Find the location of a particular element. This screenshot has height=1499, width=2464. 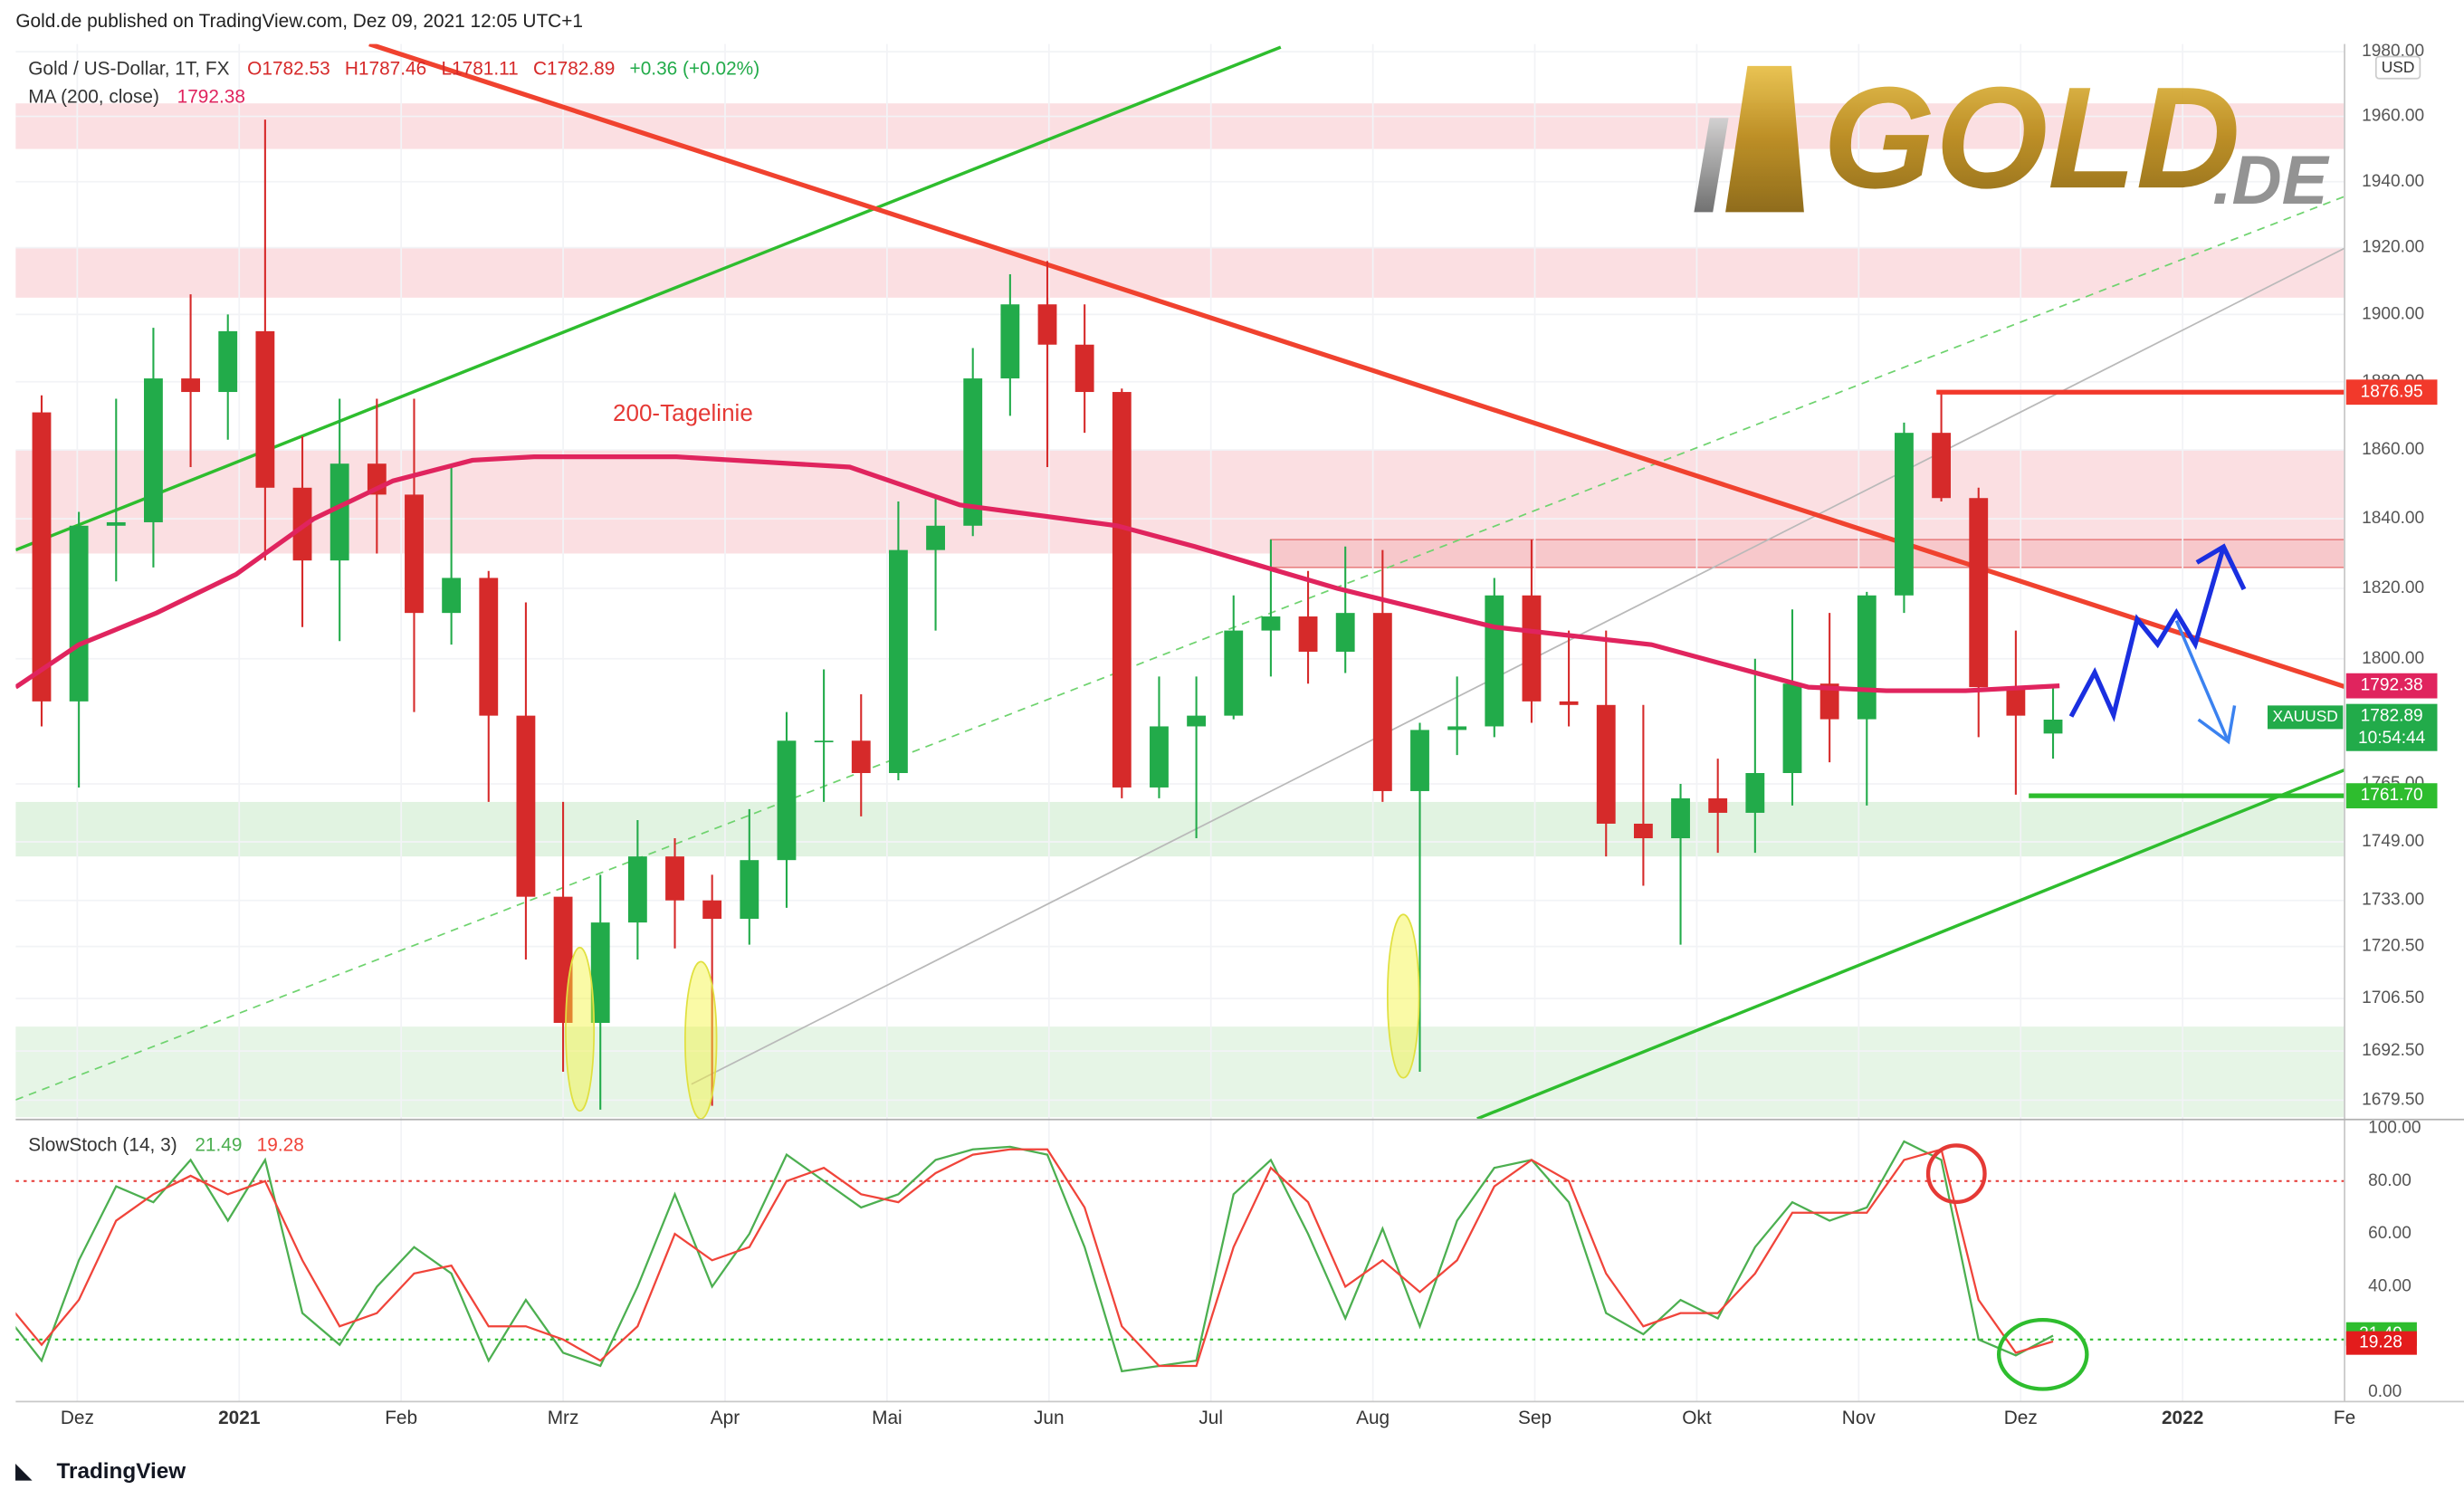

y-tick-label: 1706.50 is located at coordinates (2393, 997).